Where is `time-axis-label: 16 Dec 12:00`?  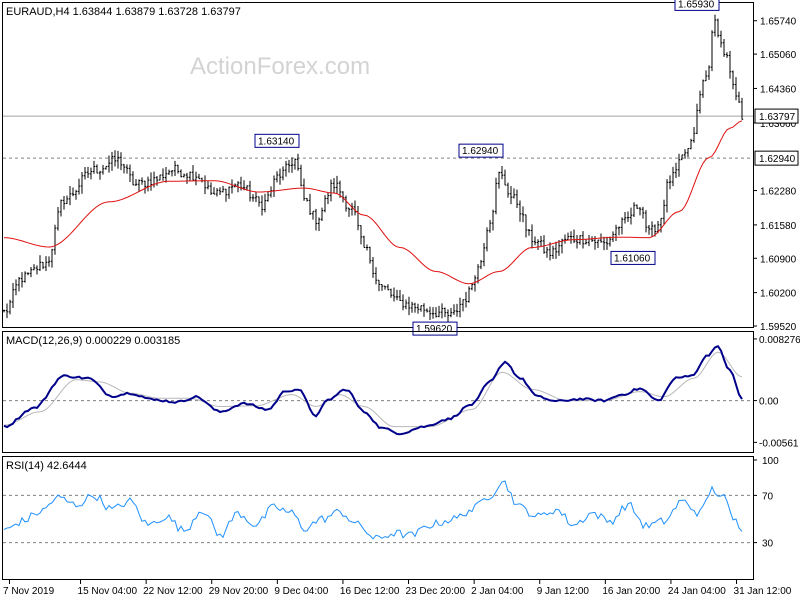 time-axis-label: 16 Dec 12:00 is located at coordinates (370, 591).